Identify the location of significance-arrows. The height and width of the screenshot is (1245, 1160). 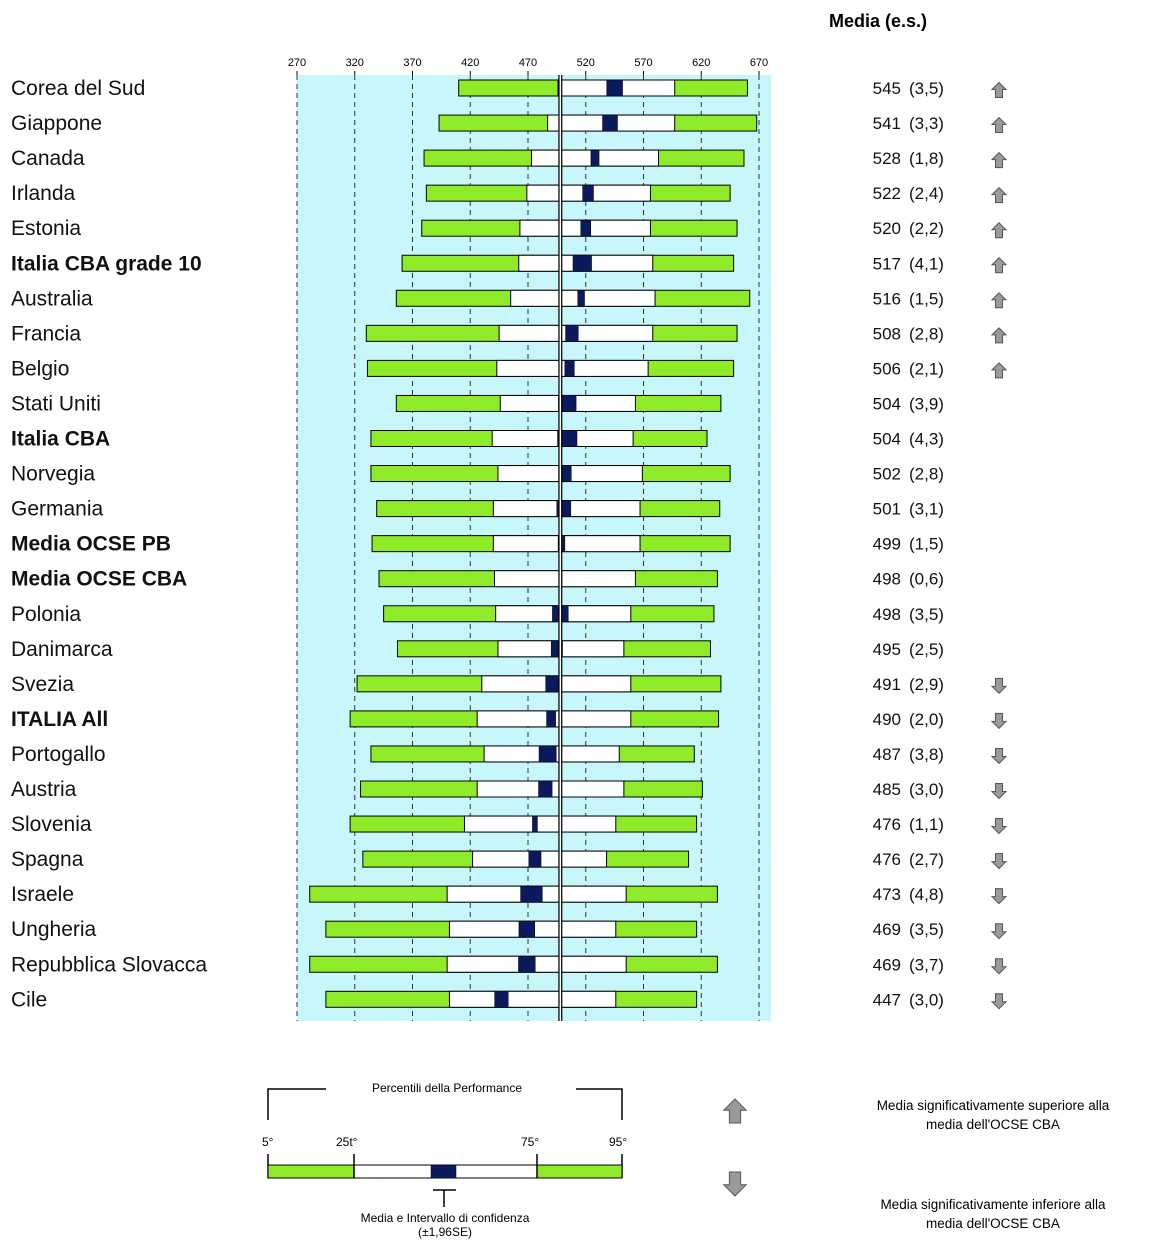
(999, 545).